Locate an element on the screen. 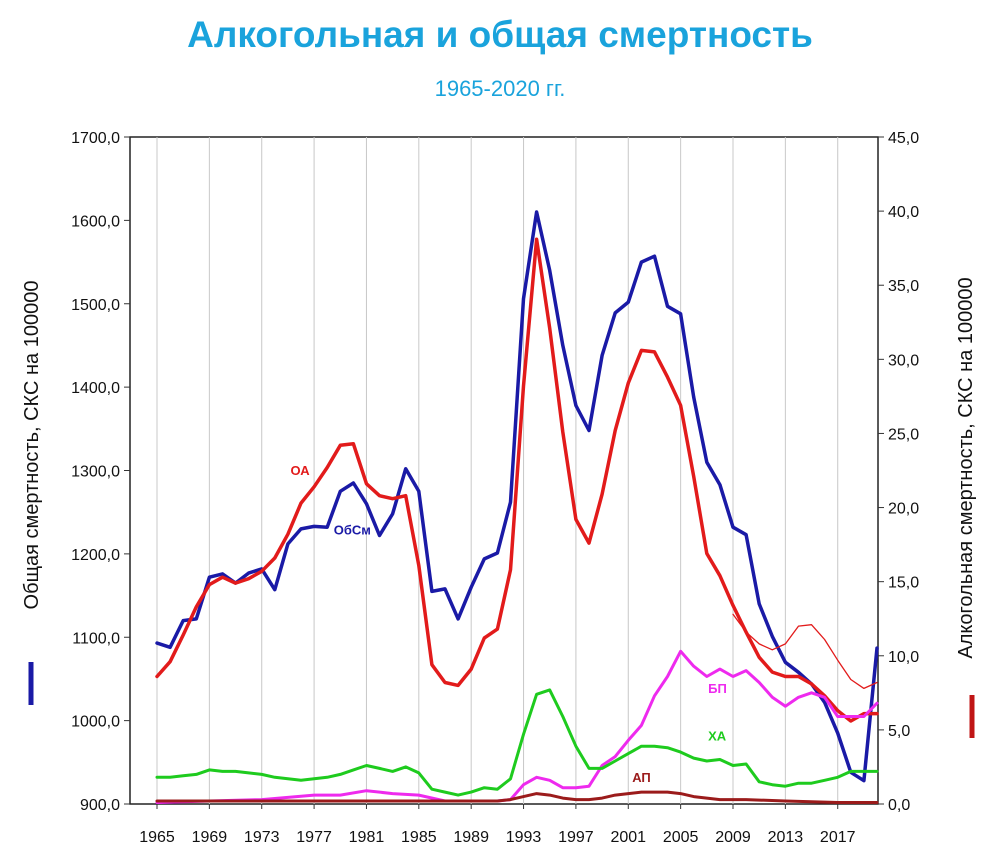  x-tick-label: 1989 is located at coordinates (471, 837).